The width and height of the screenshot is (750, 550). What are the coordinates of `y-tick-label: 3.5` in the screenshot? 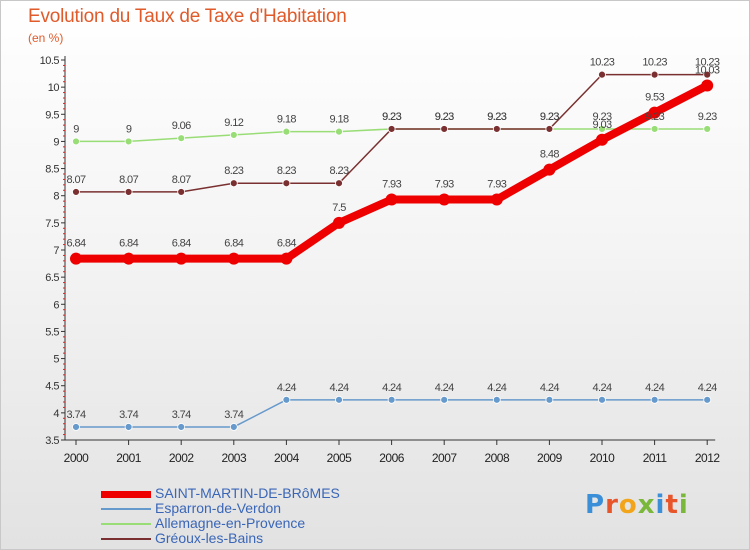 It's located at (52, 441).